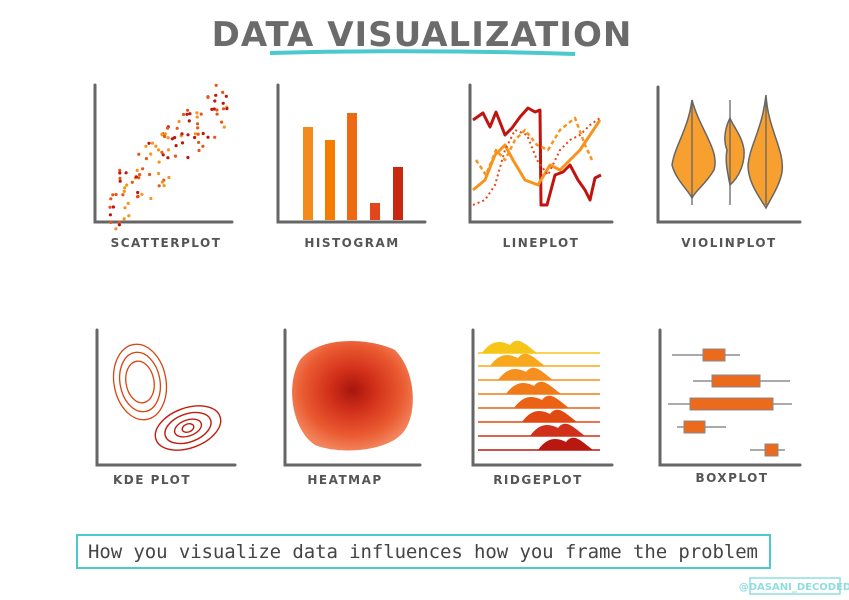  I want to click on label-boxplot: BOXPLOT, so click(731, 478).